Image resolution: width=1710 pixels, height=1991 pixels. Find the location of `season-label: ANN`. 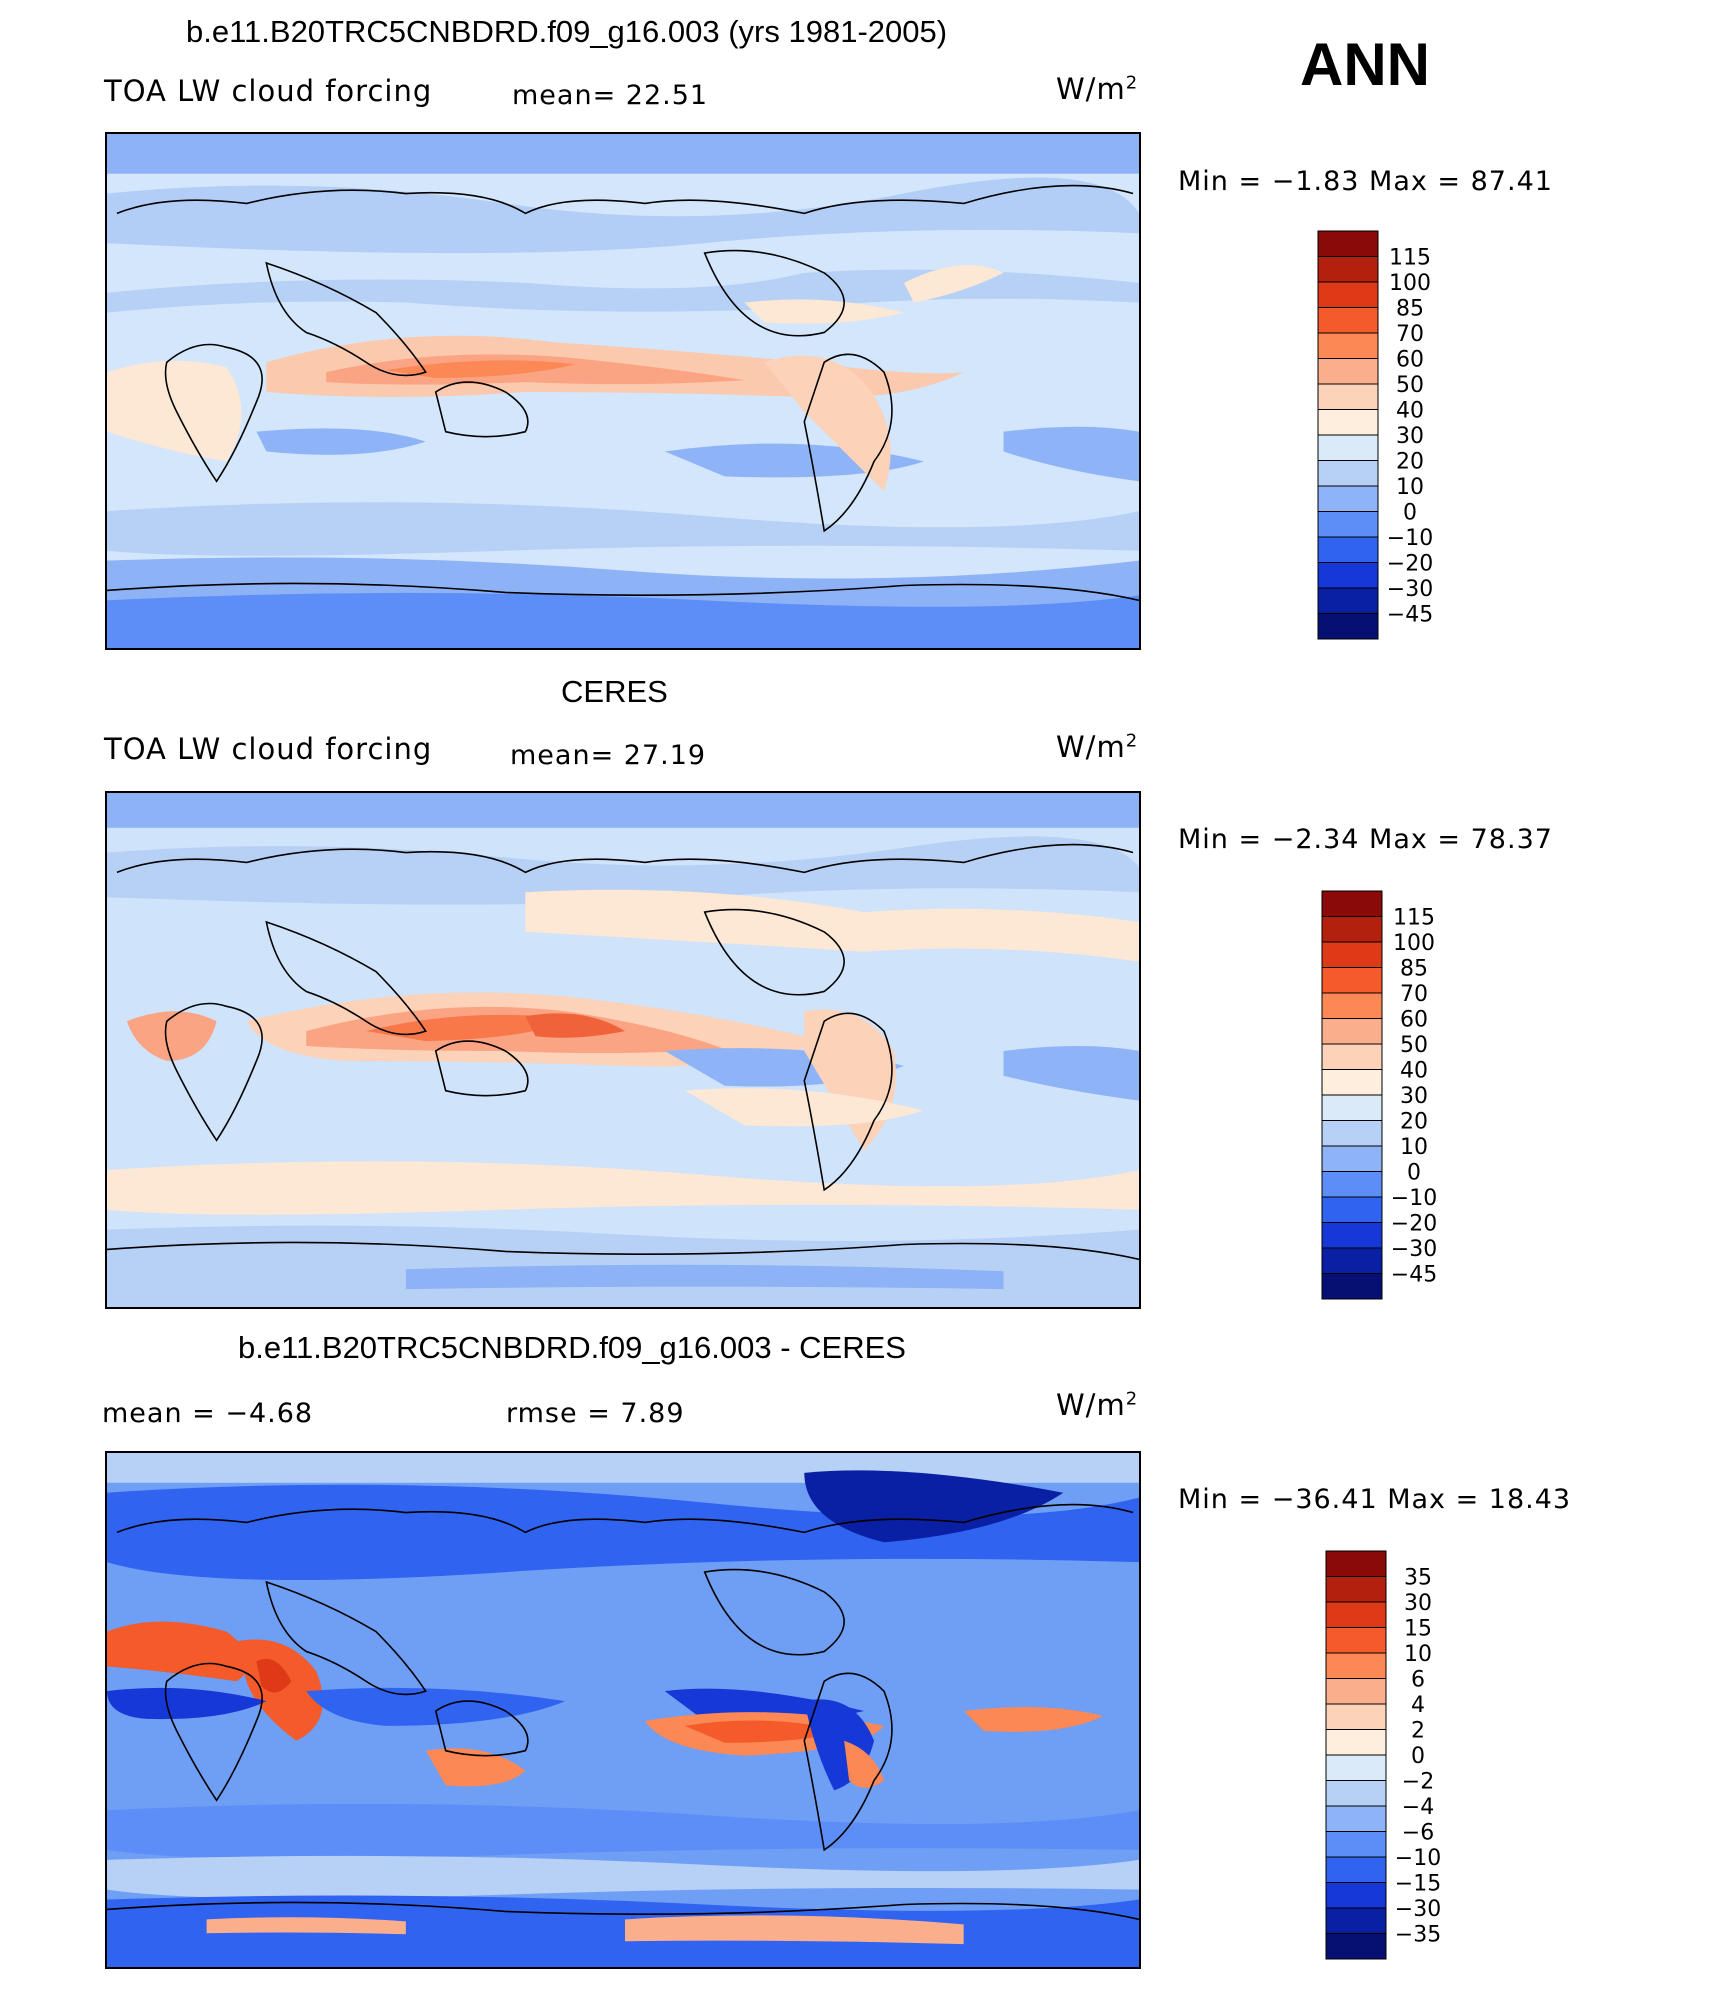

season-label: ANN is located at coordinates (1365, 64).